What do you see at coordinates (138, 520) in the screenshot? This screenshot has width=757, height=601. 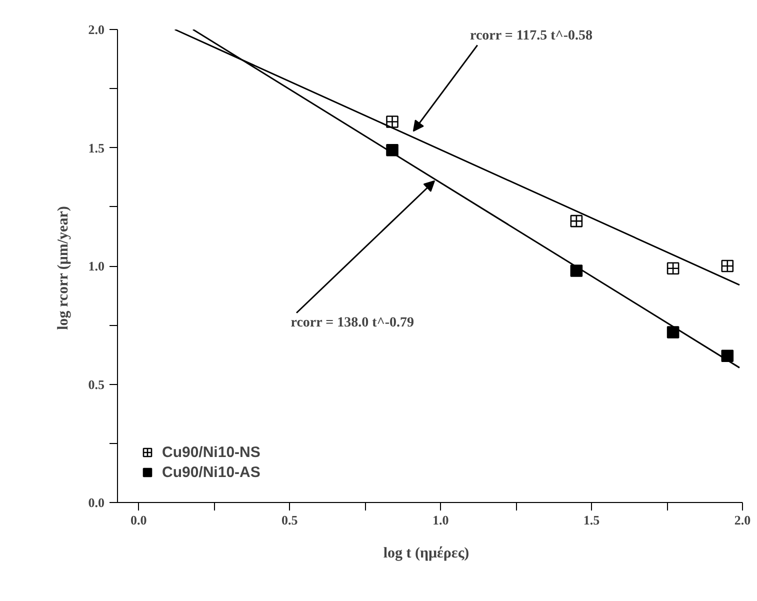 I see `x-tick-label: 0.0` at bounding box center [138, 520].